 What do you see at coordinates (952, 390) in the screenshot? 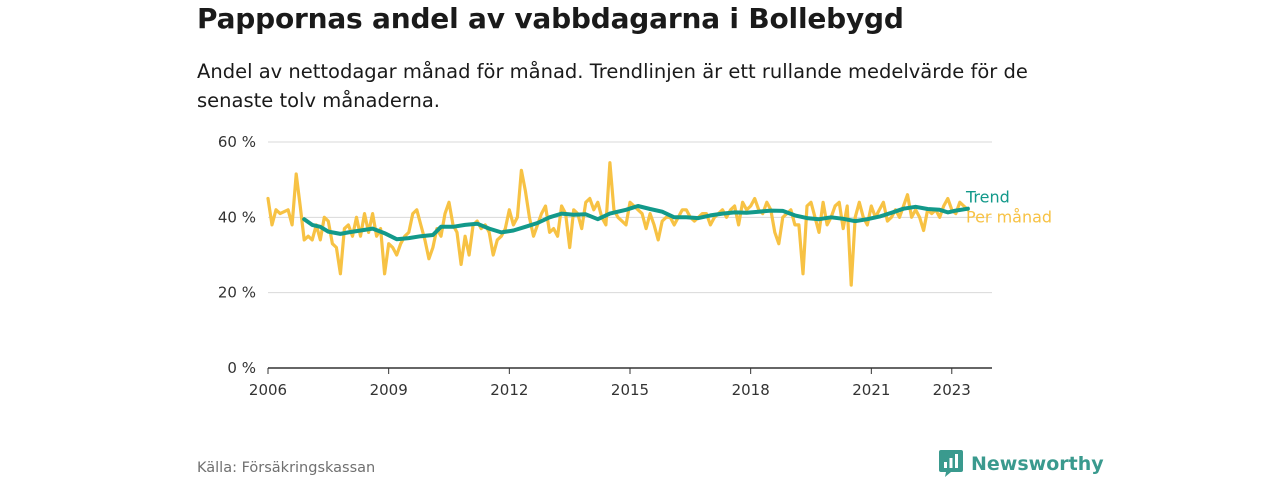
I see `x-tick-label: 2023` at bounding box center [952, 390].